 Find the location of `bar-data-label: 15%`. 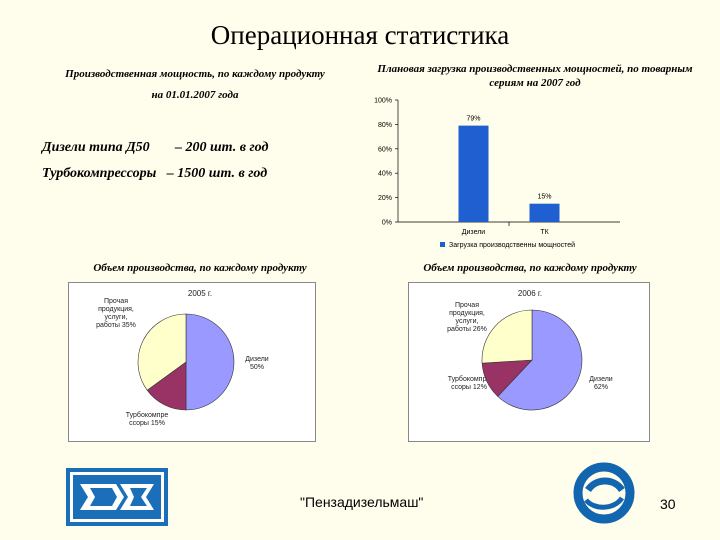

bar-data-label: 15% is located at coordinates (544, 197).